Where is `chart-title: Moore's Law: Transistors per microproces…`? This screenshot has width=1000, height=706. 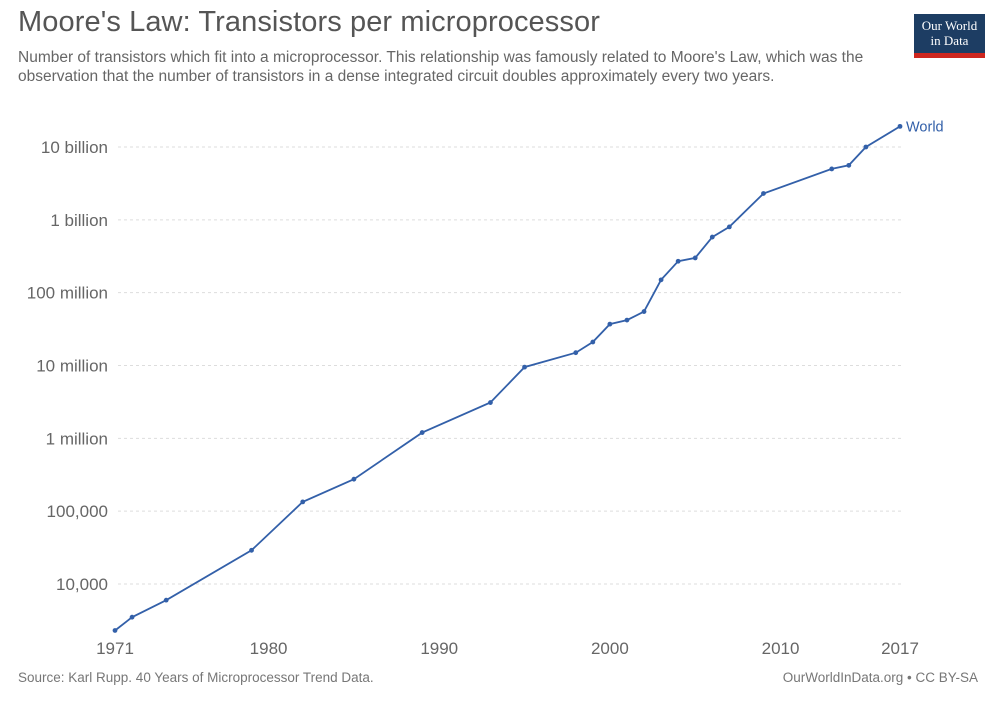
chart-title: Moore's Law: Transistors per microproces… is located at coordinates (309, 22).